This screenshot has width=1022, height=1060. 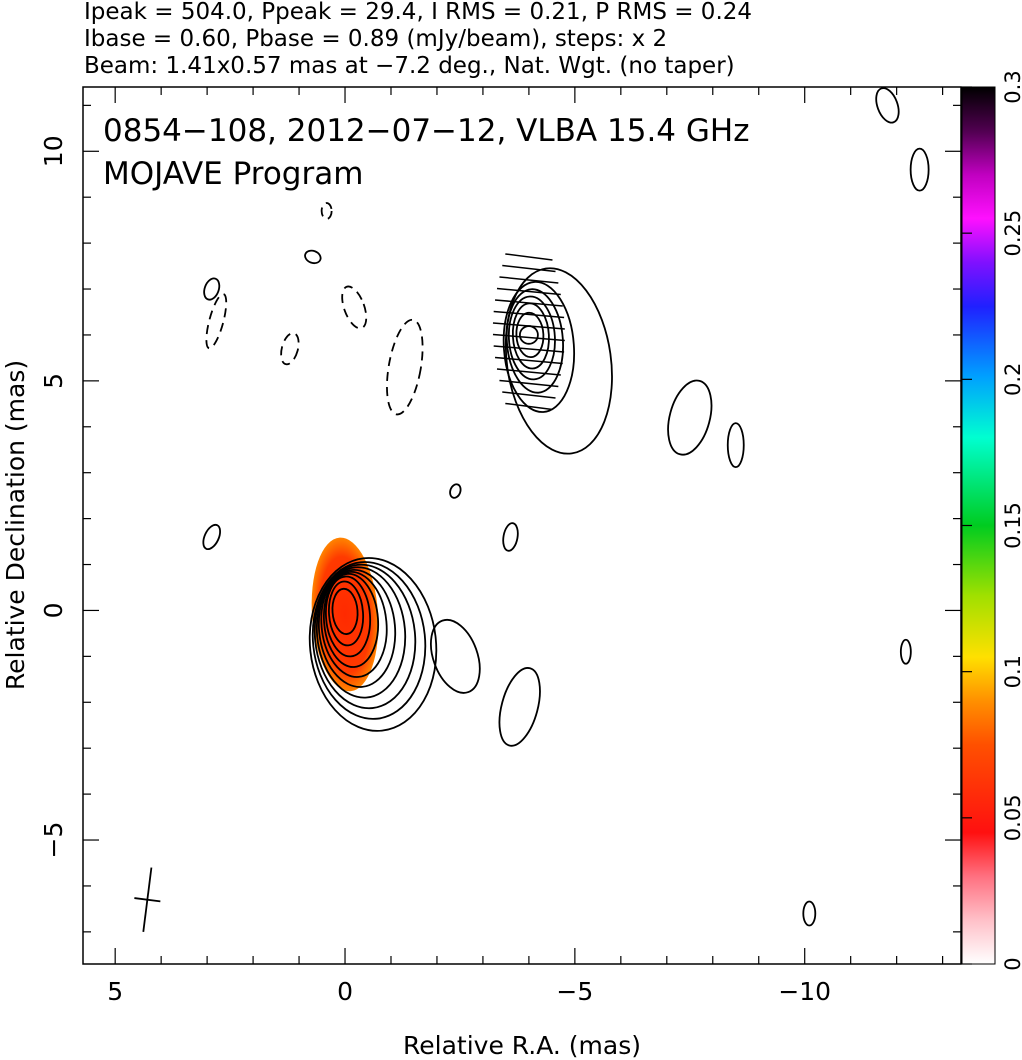 What do you see at coordinates (1011, 379) in the screenshot?
I see `colorbar-tick-label: 0.2` at bounding box center [1011, 379].